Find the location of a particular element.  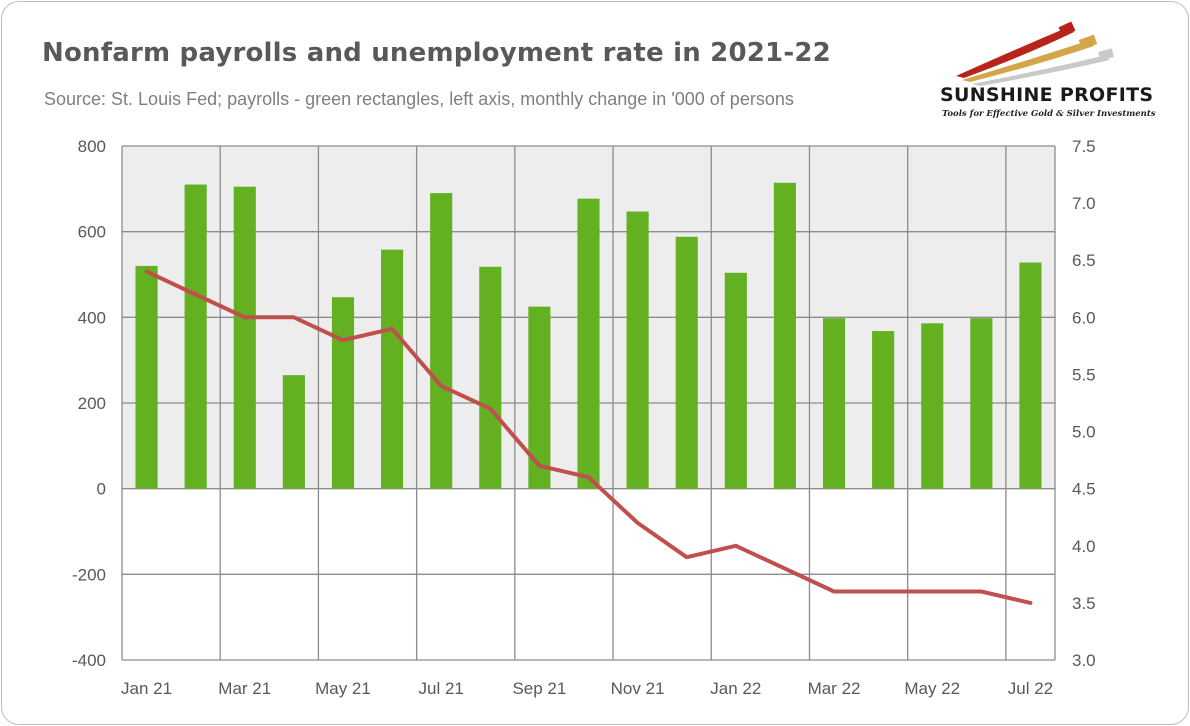

y-right-tick-label: 3.5 is located at coordinates (1084, 603).